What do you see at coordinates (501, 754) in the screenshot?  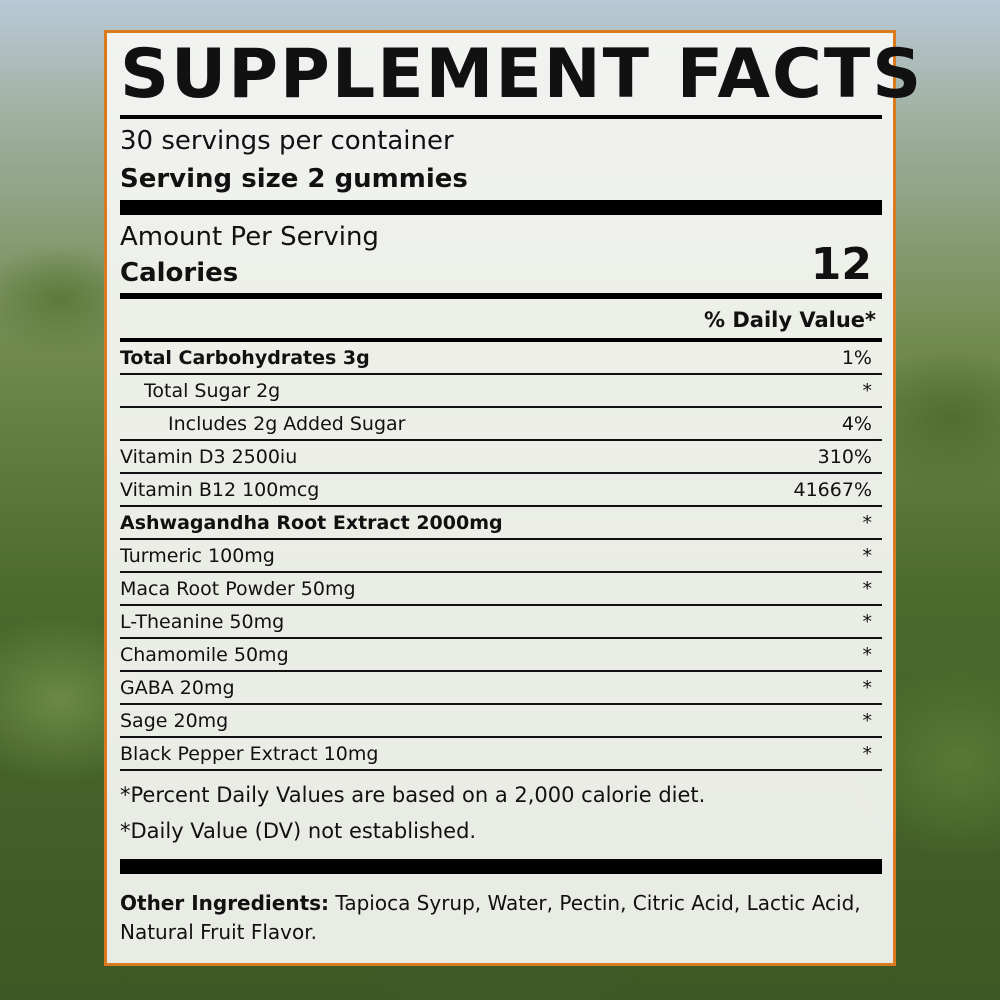 I see `table-row: Black Pepper Extract 10mg *` at bounding box center [501, 754].